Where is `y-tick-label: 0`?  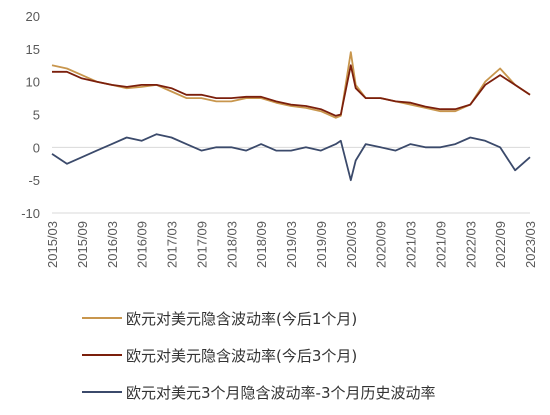
y-tick-label: 0 is located at coordinates (36, 147).